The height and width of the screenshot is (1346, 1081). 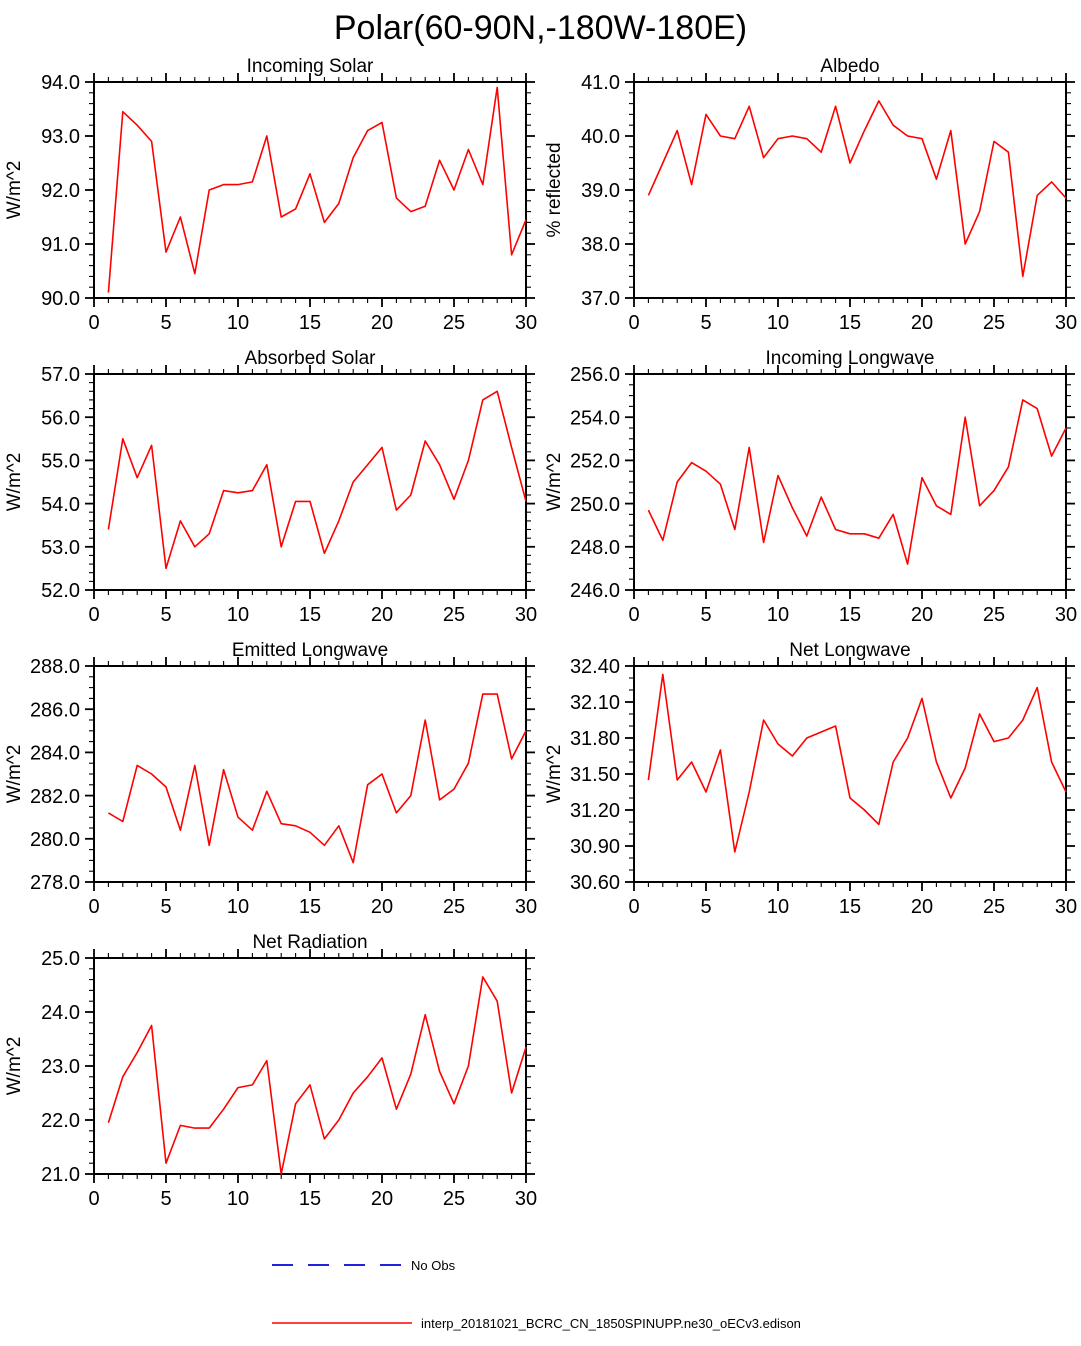 What do you see at coordinates (600, 245) in the screenshot?
I see `svg-text: 38.0` at bounding box center [600, 245].